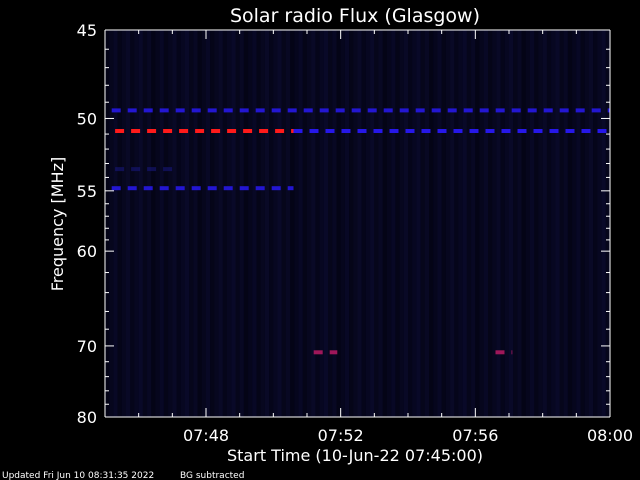  Describe the element at coordinates (475, 435) in the screenshot. I see `x-tick-label: 07:56` at that location.